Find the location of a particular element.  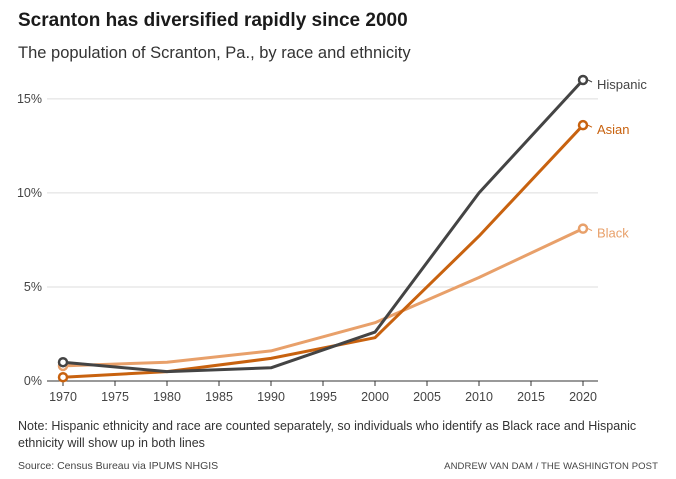

series-marker-black is located at coordinates (583, 228).